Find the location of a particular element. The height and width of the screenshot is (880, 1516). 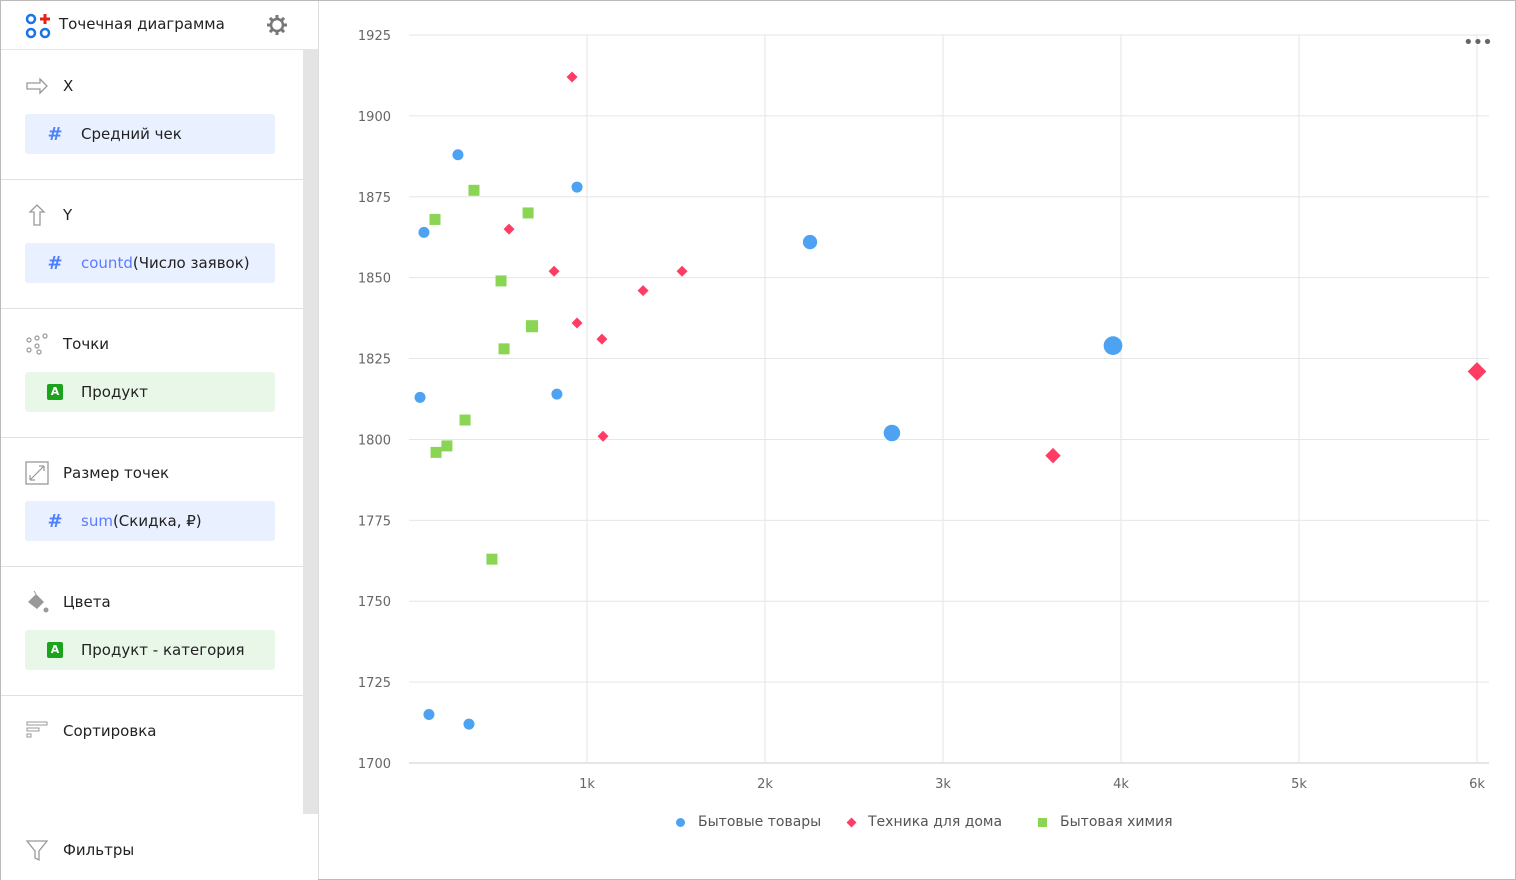

panel-header: Точечная диаграмма is located at coordinates (159, 25).